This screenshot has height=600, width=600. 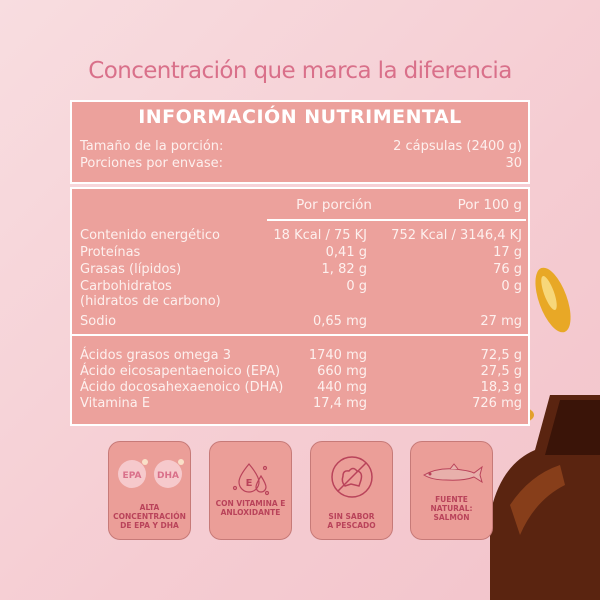 I want to click on col-header-per-100g: Por 100 g, so click(x=489, y=205).